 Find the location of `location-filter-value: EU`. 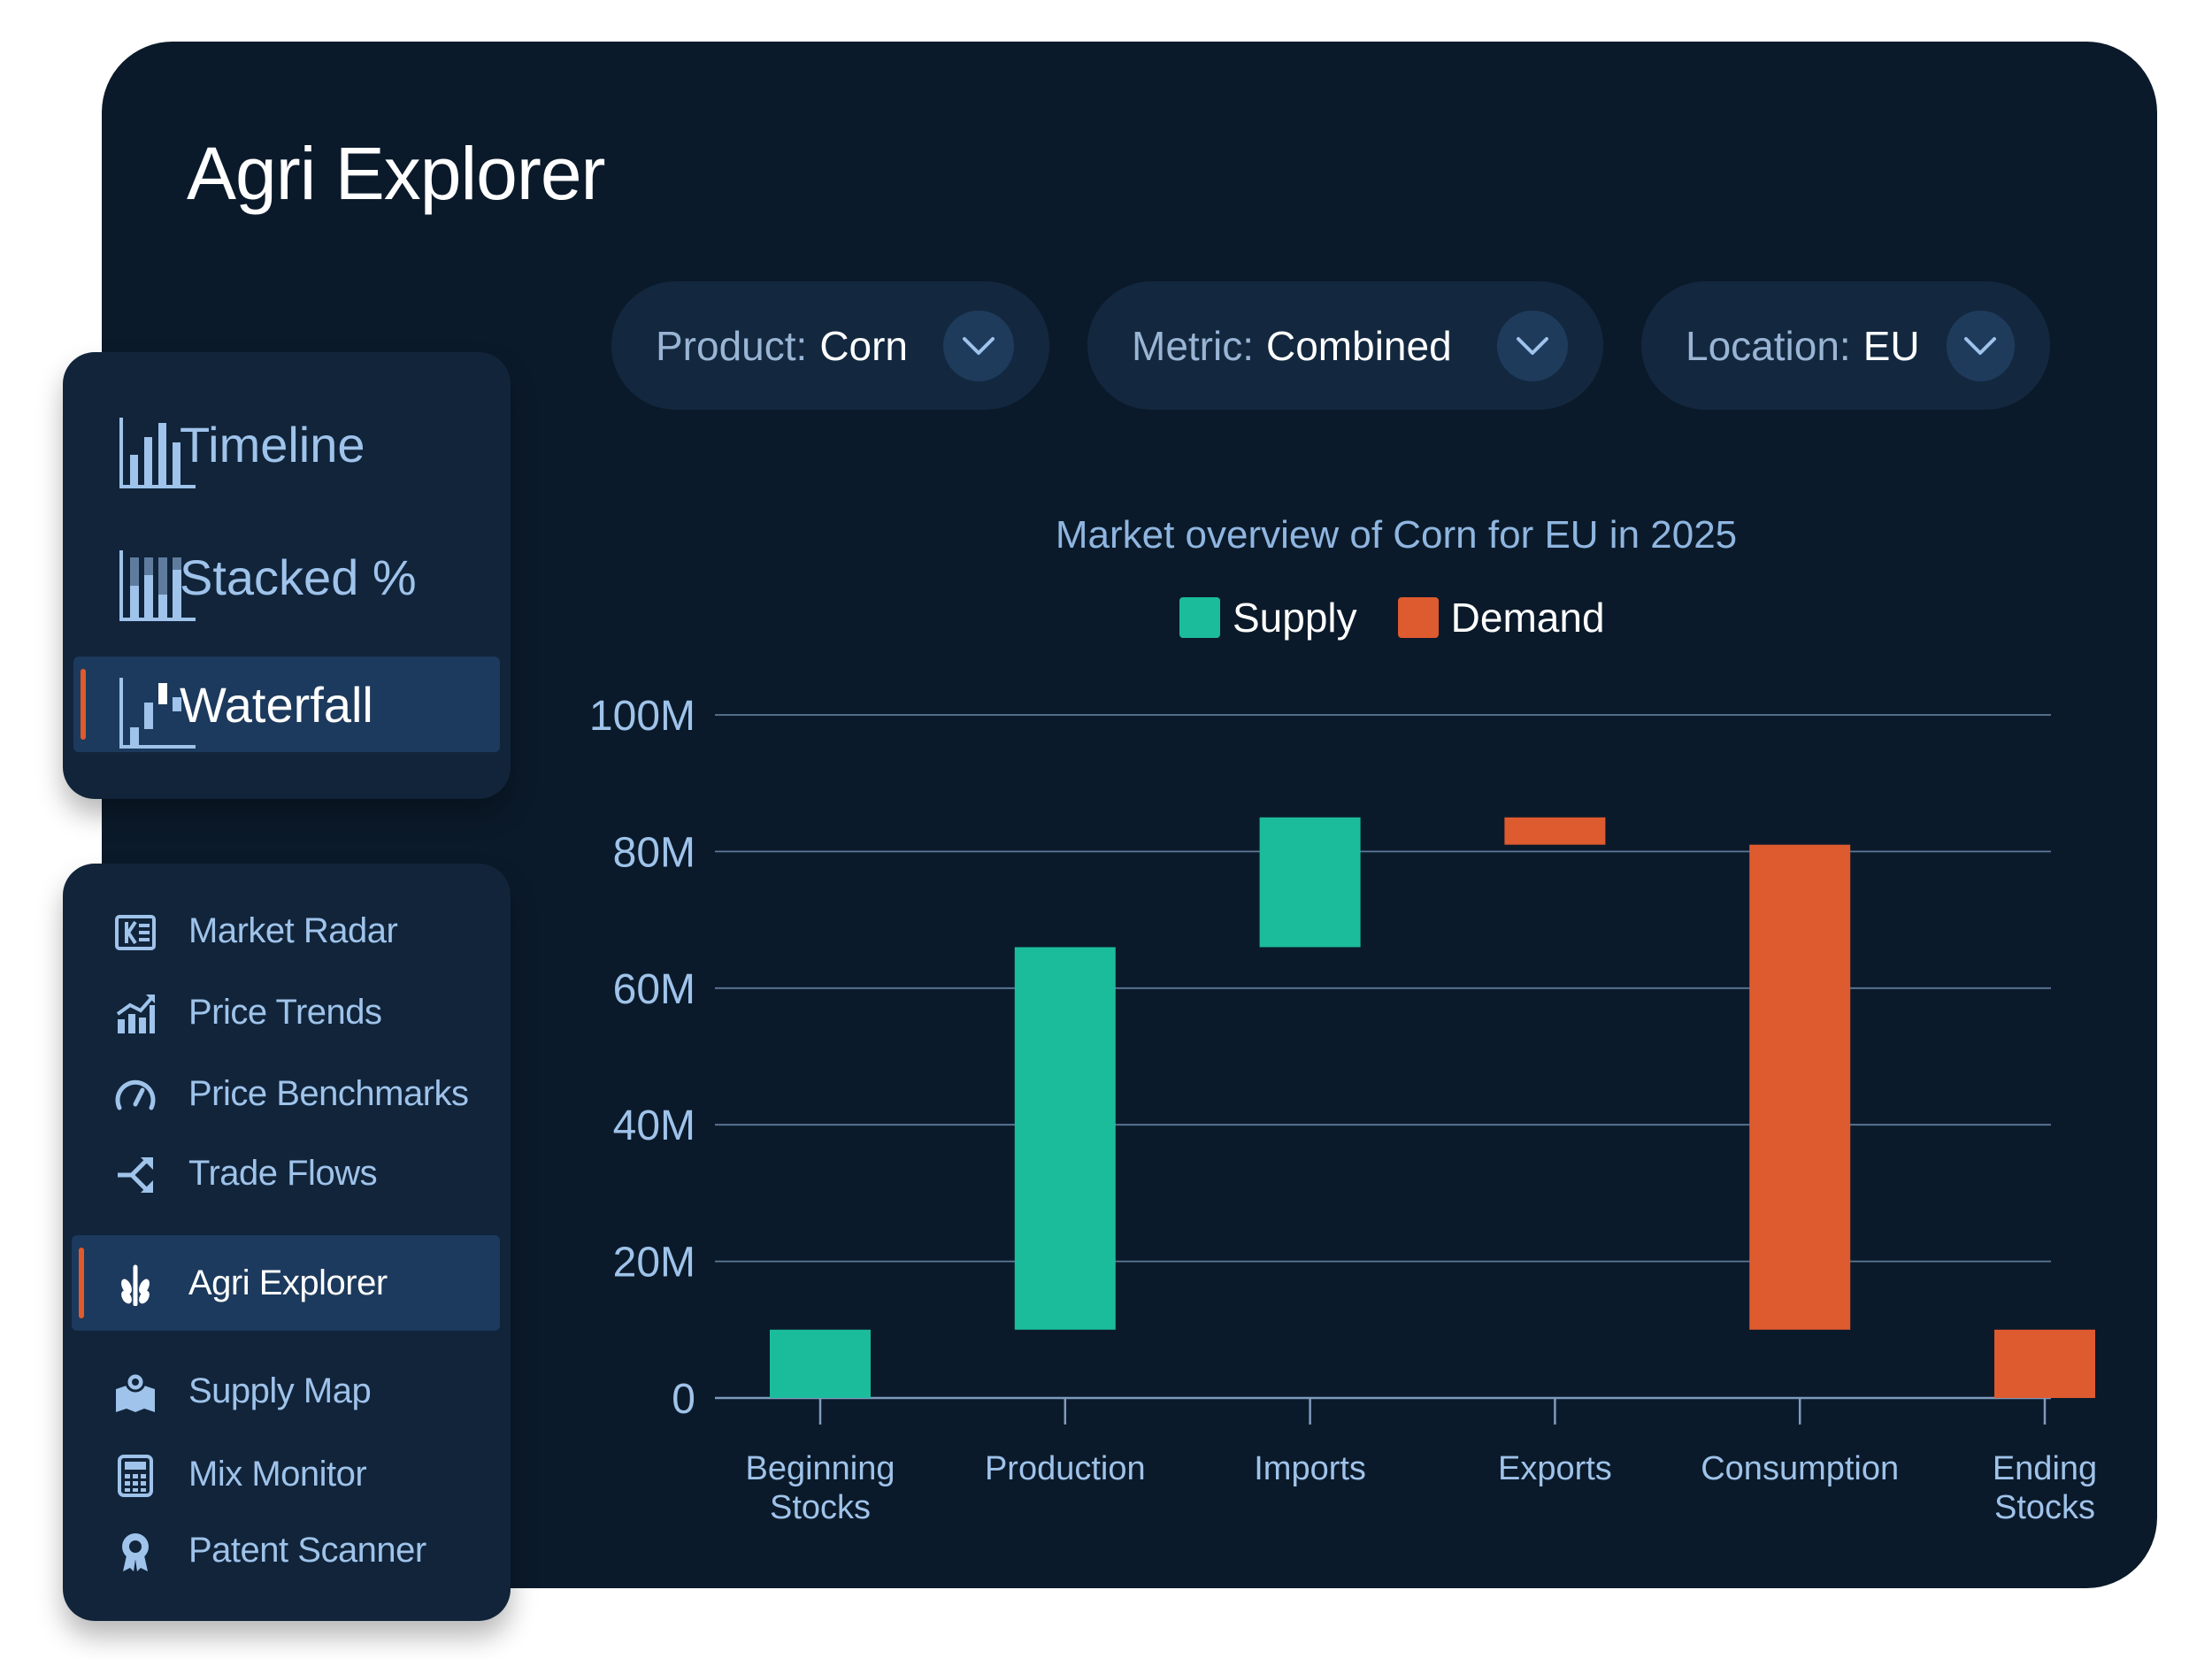

location-filter-value: EU is located at coordinates (1891, 346).